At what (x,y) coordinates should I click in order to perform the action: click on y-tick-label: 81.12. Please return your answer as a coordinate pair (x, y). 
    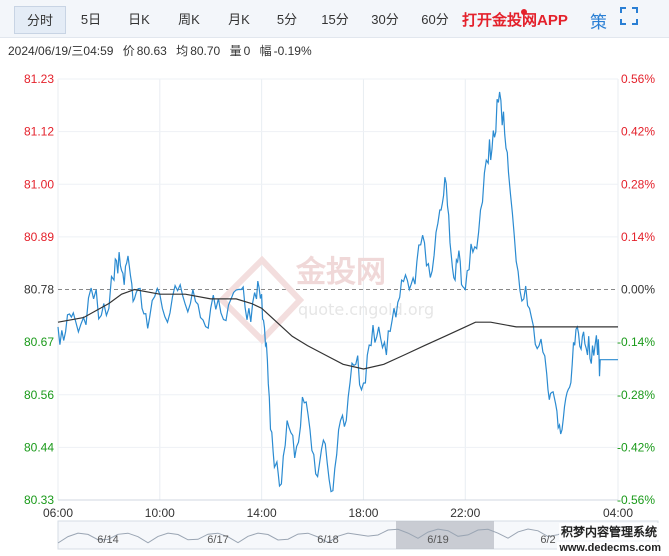
    Looking at the image, I should click on (39, 132).